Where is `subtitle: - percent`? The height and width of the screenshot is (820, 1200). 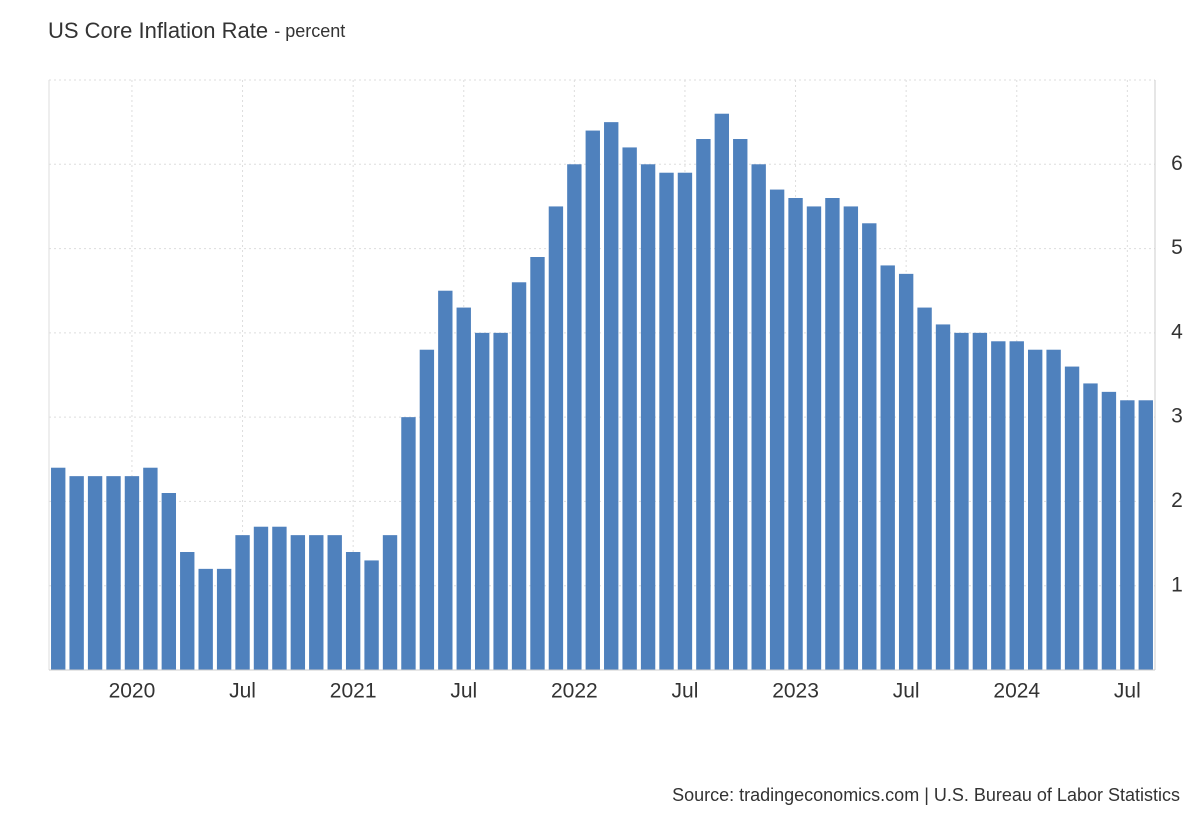 subtitle: - percent is located at coordinates (309, 31).